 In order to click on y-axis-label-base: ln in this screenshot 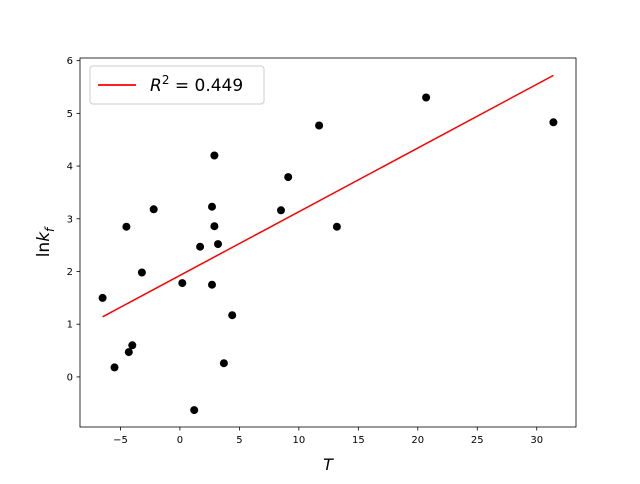, I will do `click(44, 250)`.